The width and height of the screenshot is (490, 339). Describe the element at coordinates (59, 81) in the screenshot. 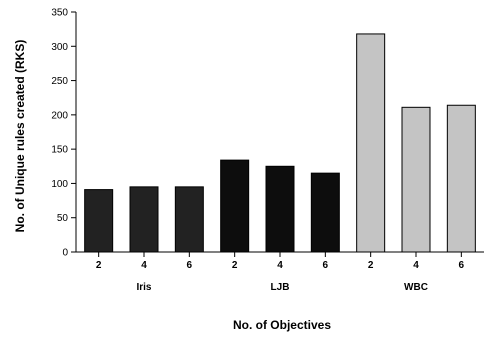

I see `y-tick-label: 250` at that location.